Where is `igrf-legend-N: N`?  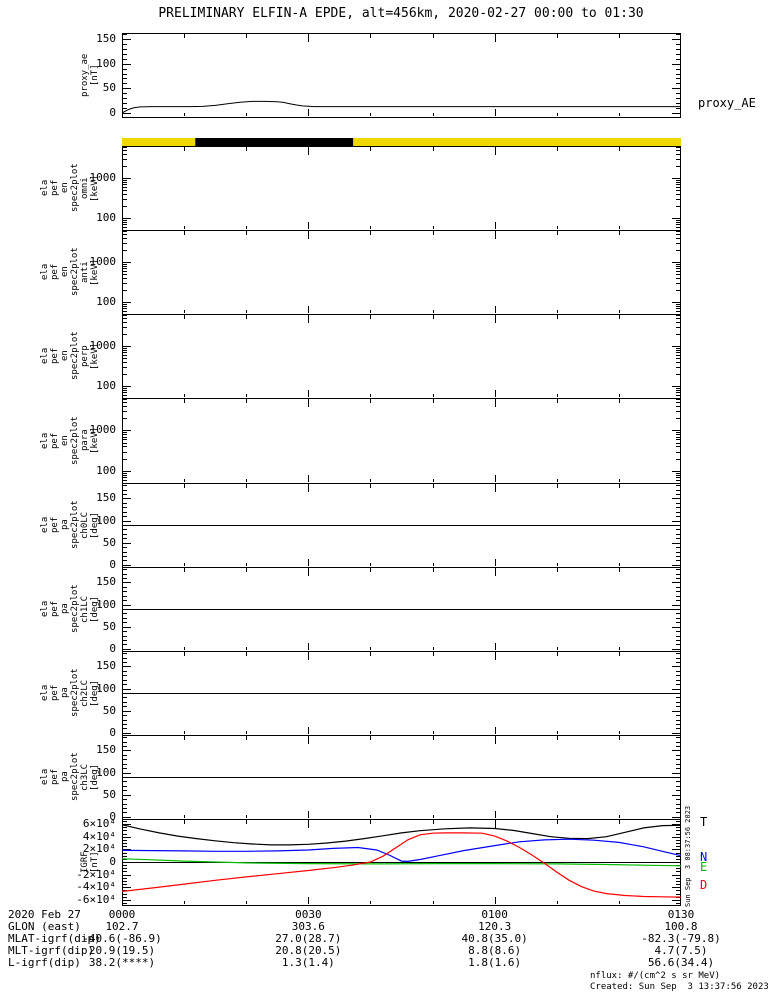 igrf-legend-N: N is located at coordinates (704, 857).